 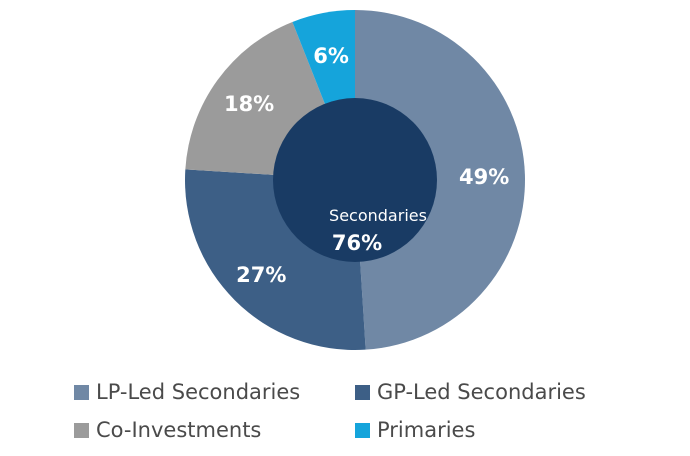 What do you see at coordinates (331, 56) in the screenshot?
I see `slice-label-primaries: 6%` at bounding box center [331, 56].